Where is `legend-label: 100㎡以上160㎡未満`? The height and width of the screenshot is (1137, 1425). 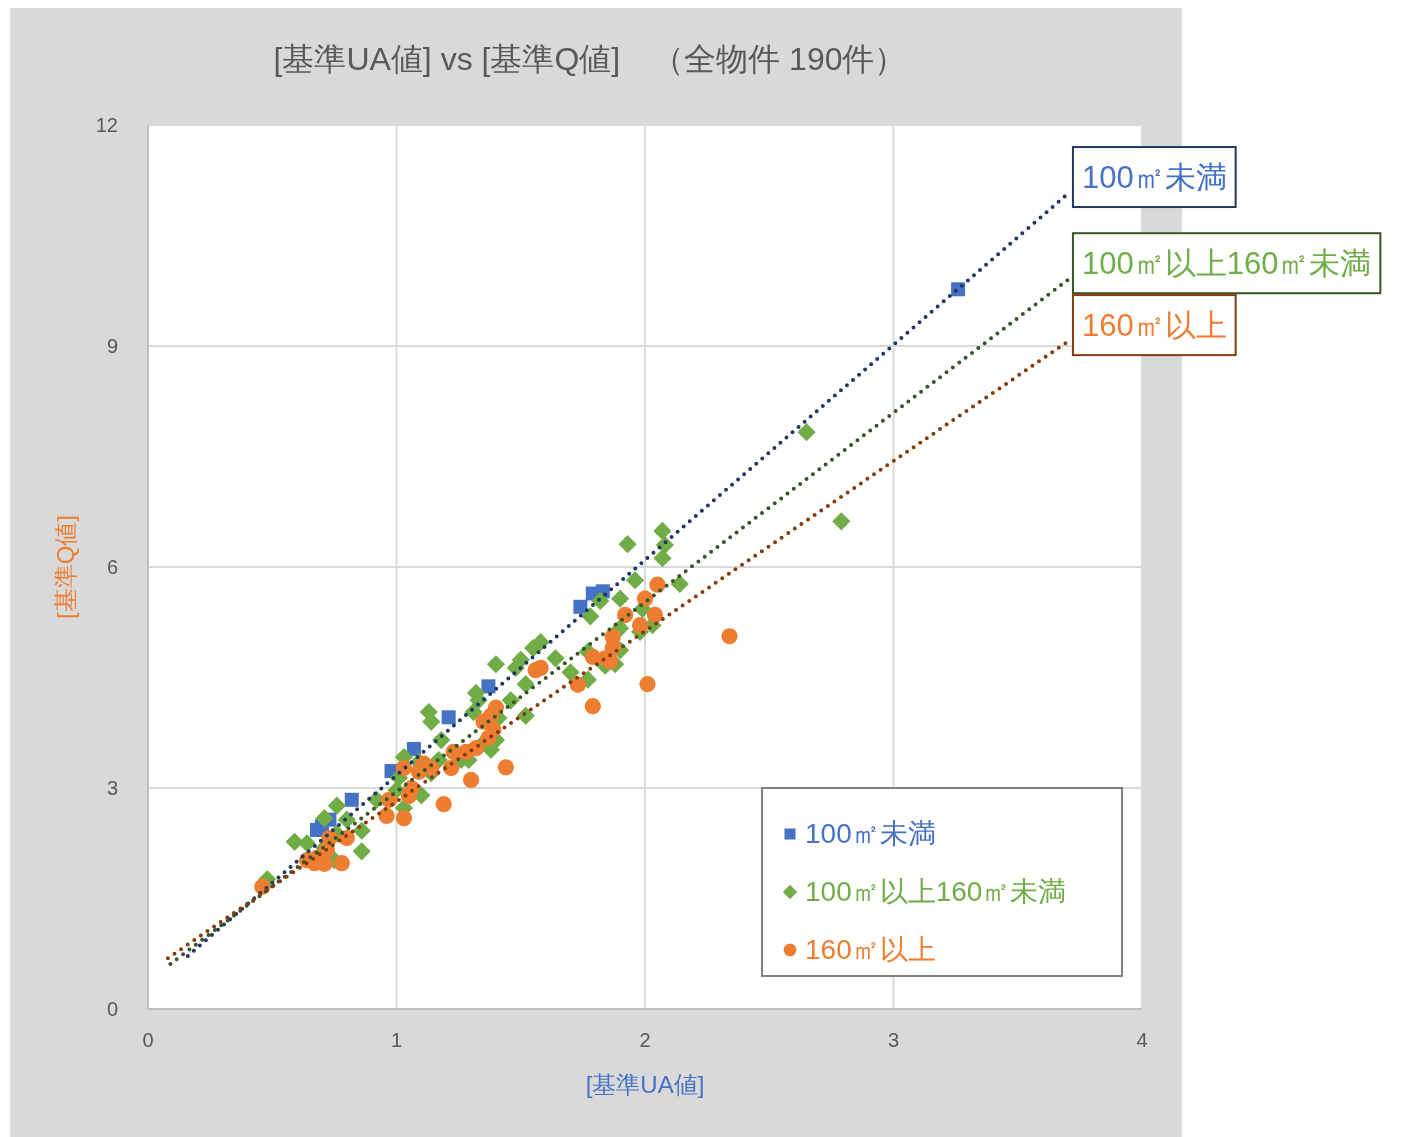
legend-label: 100㎡以上160㎡未満 is located at coordinates (936, 891).